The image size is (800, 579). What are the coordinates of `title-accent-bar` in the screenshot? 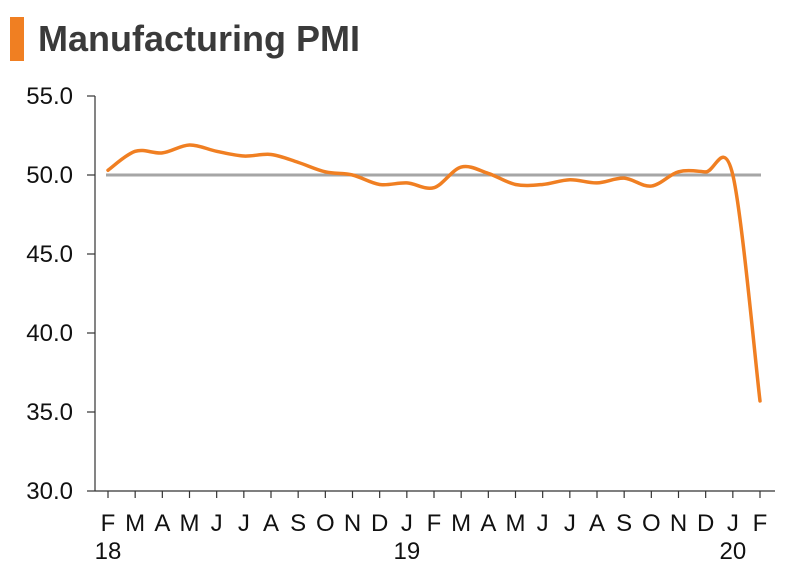 It's located at (17, 39).